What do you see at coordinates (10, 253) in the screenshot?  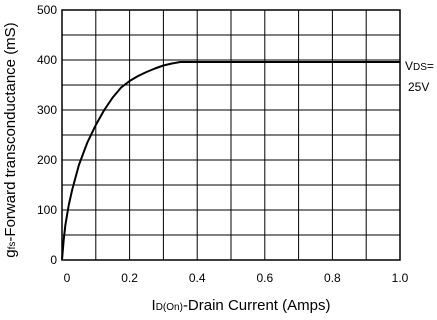 I see `y-axis-label-main: g` at bounding box center [10, 253].